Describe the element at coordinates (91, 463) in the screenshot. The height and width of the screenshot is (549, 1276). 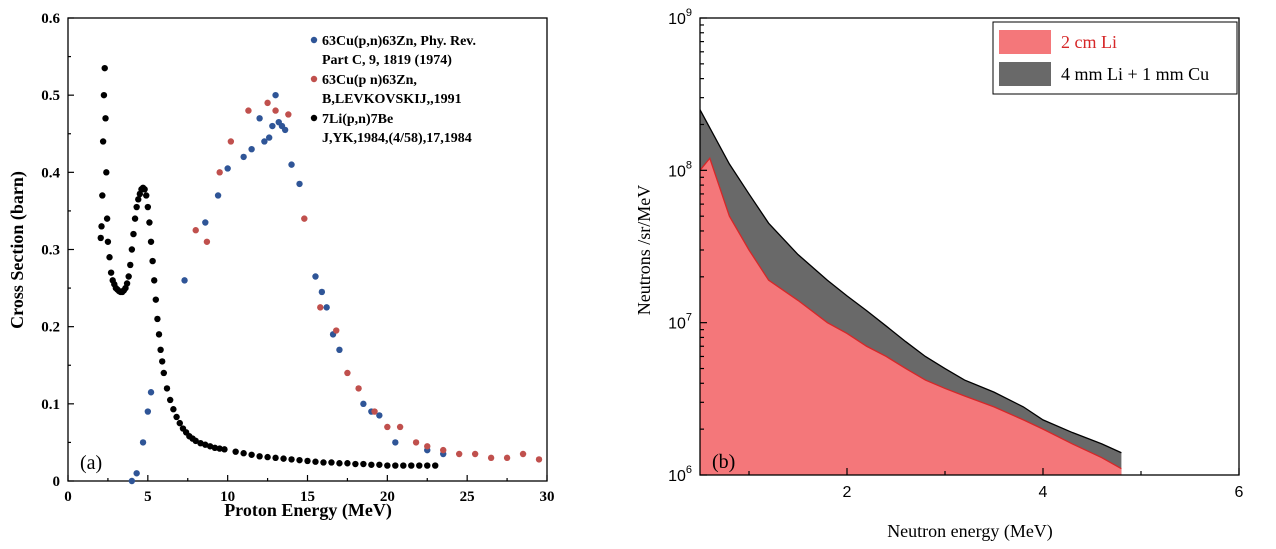
I see `panel-a-label: (a)` at that location.